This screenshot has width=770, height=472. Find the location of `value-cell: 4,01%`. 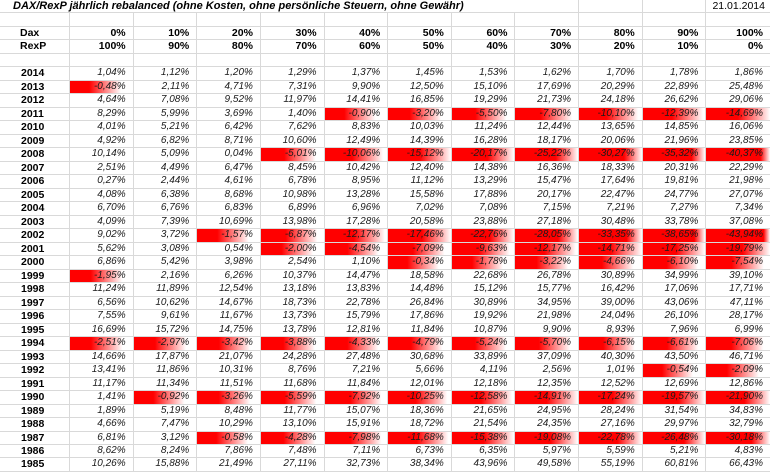

value-cell: 4,01% is located at coordinates (102, 127).